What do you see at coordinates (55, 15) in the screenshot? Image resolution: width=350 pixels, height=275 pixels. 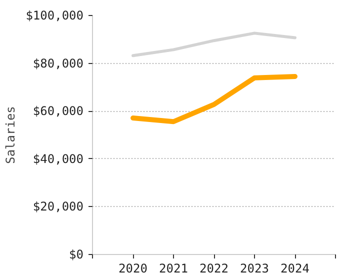 I see `y-tick-label: $100,000` at bounding box center [55, 15].